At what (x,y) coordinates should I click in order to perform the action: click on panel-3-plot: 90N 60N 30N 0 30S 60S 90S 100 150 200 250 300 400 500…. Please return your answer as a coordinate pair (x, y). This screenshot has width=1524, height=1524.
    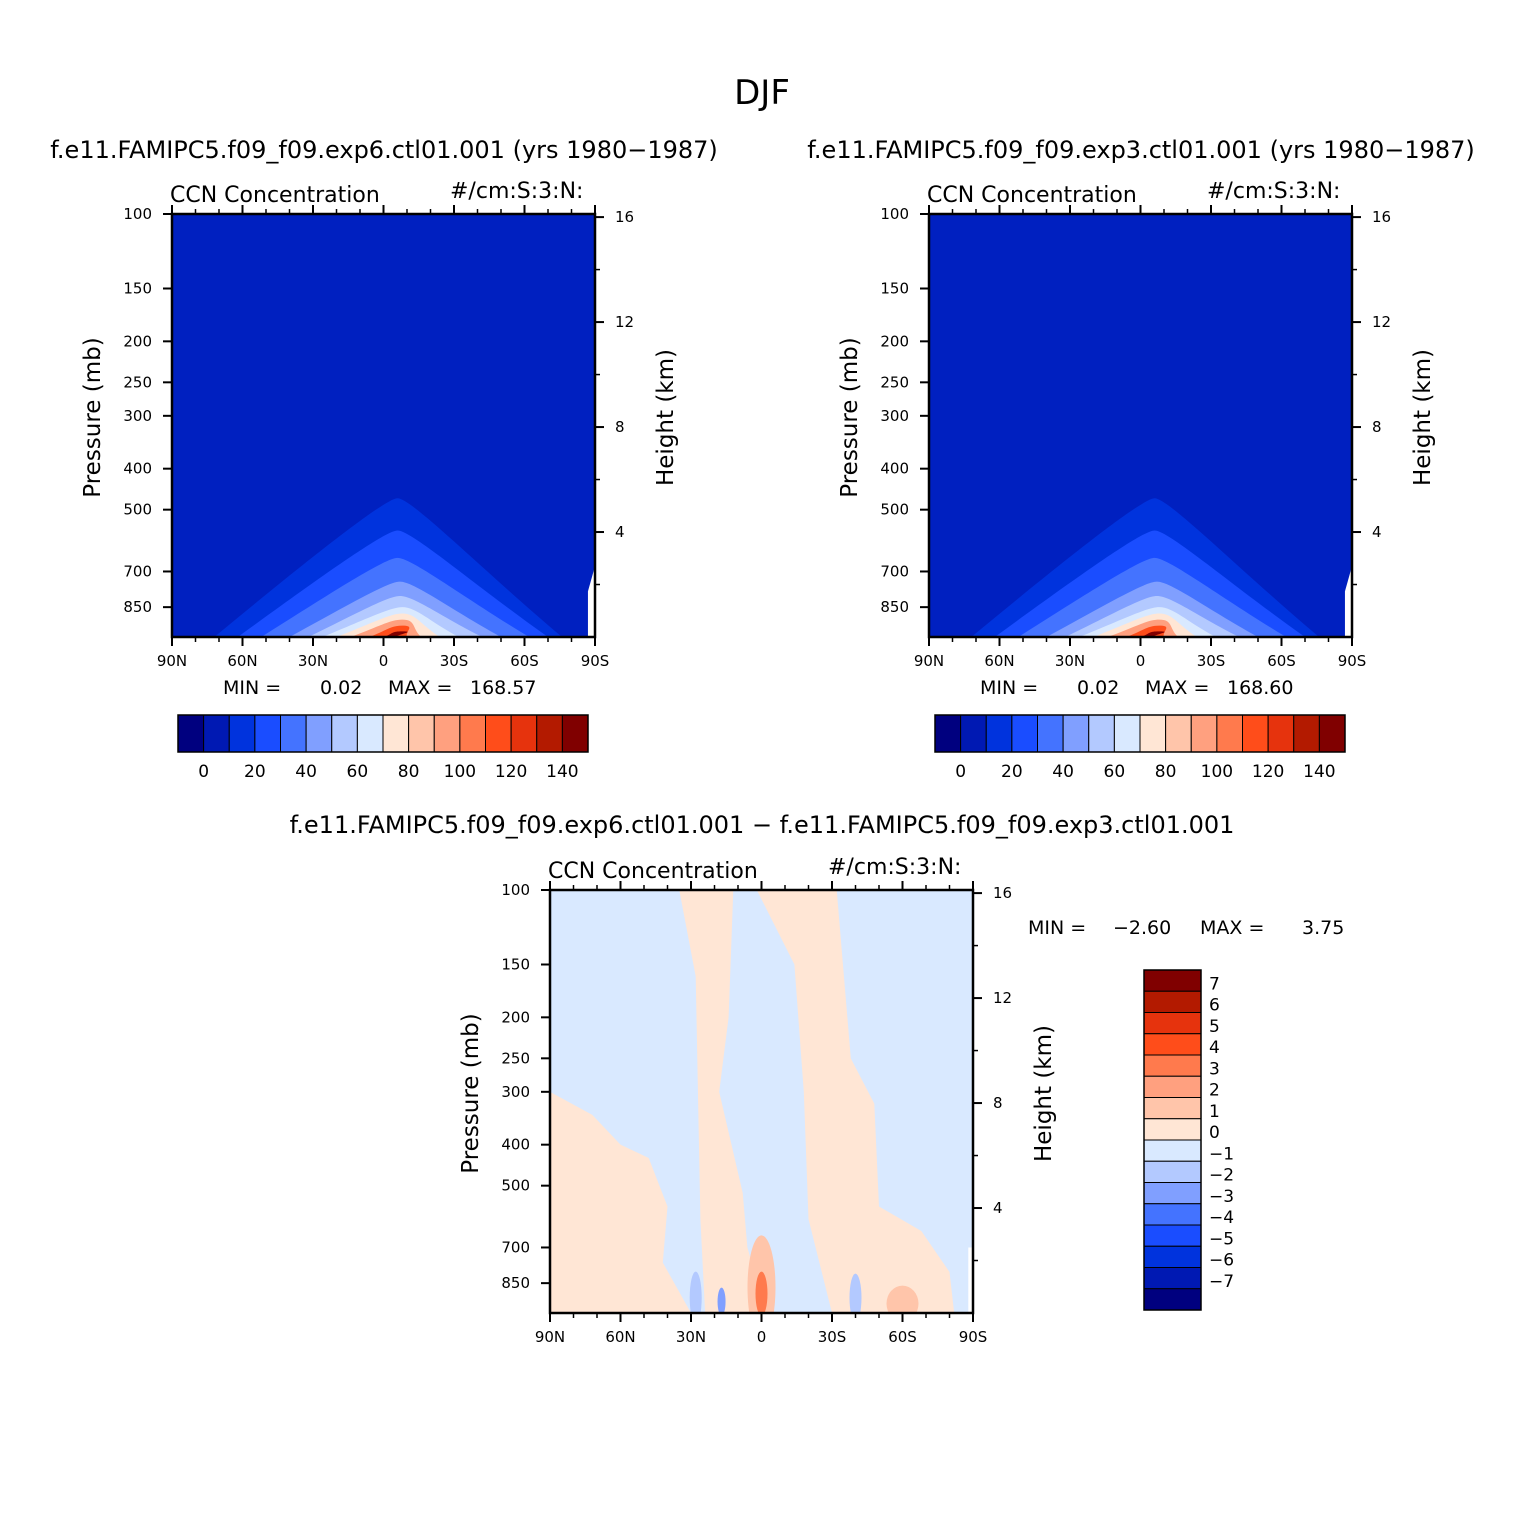
    Looking at the image, I should click on (757, 1113).